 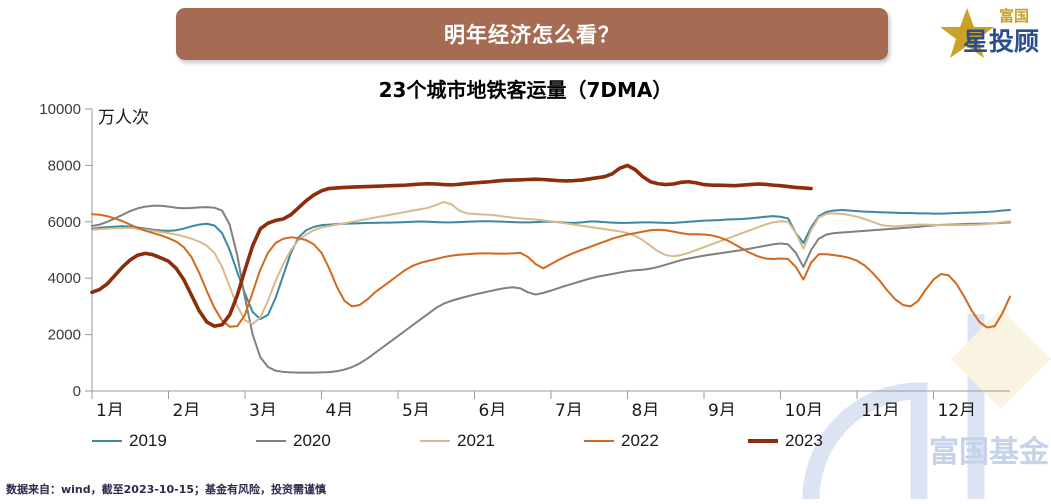 What do you see at coordinates (804, 440) in the screenshot?
I see `legend-label-2023: 2023` at bounding box center [804, 440].